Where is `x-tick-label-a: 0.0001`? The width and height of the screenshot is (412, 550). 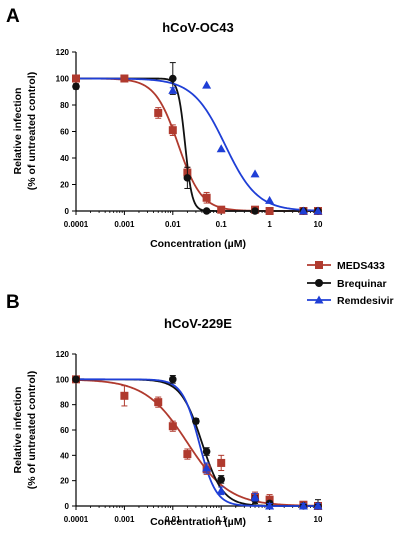 x-tick-label-a: 0.0001 is located at coordinates (76, 224).